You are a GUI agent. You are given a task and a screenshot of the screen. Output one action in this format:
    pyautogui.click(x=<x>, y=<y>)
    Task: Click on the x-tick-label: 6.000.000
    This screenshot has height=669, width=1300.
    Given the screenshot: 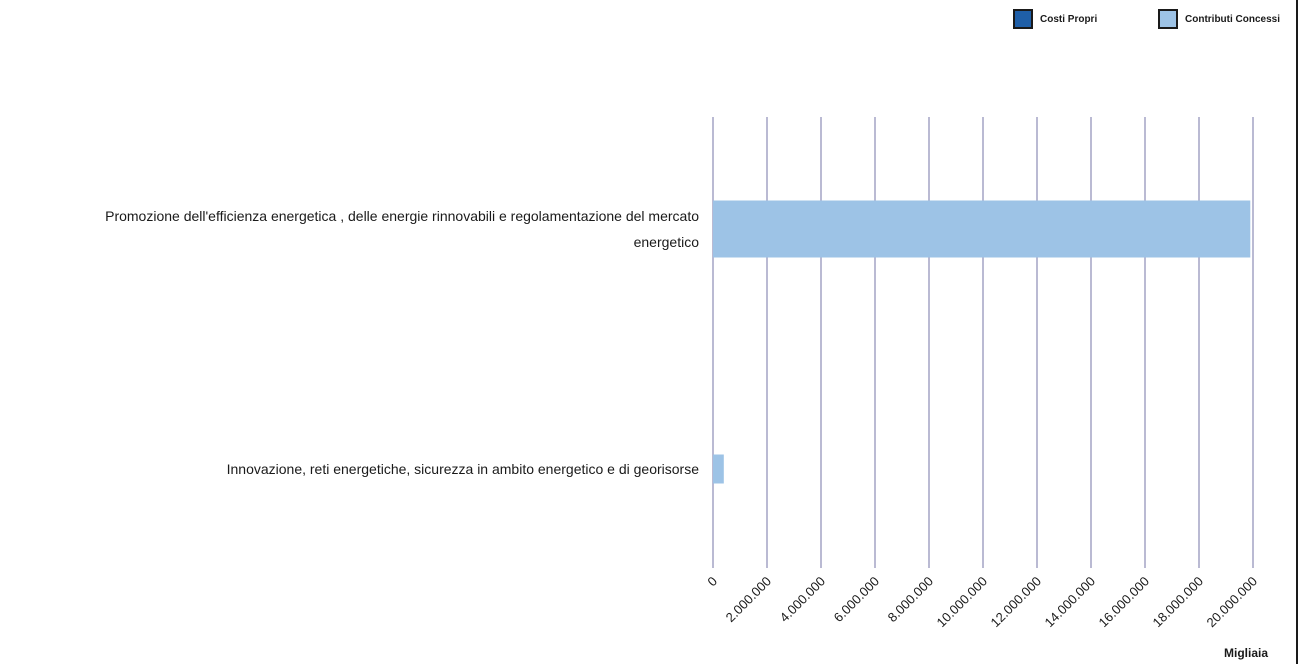 What is the action you would take?
    pyautogui.click(x=857, y=600)
    